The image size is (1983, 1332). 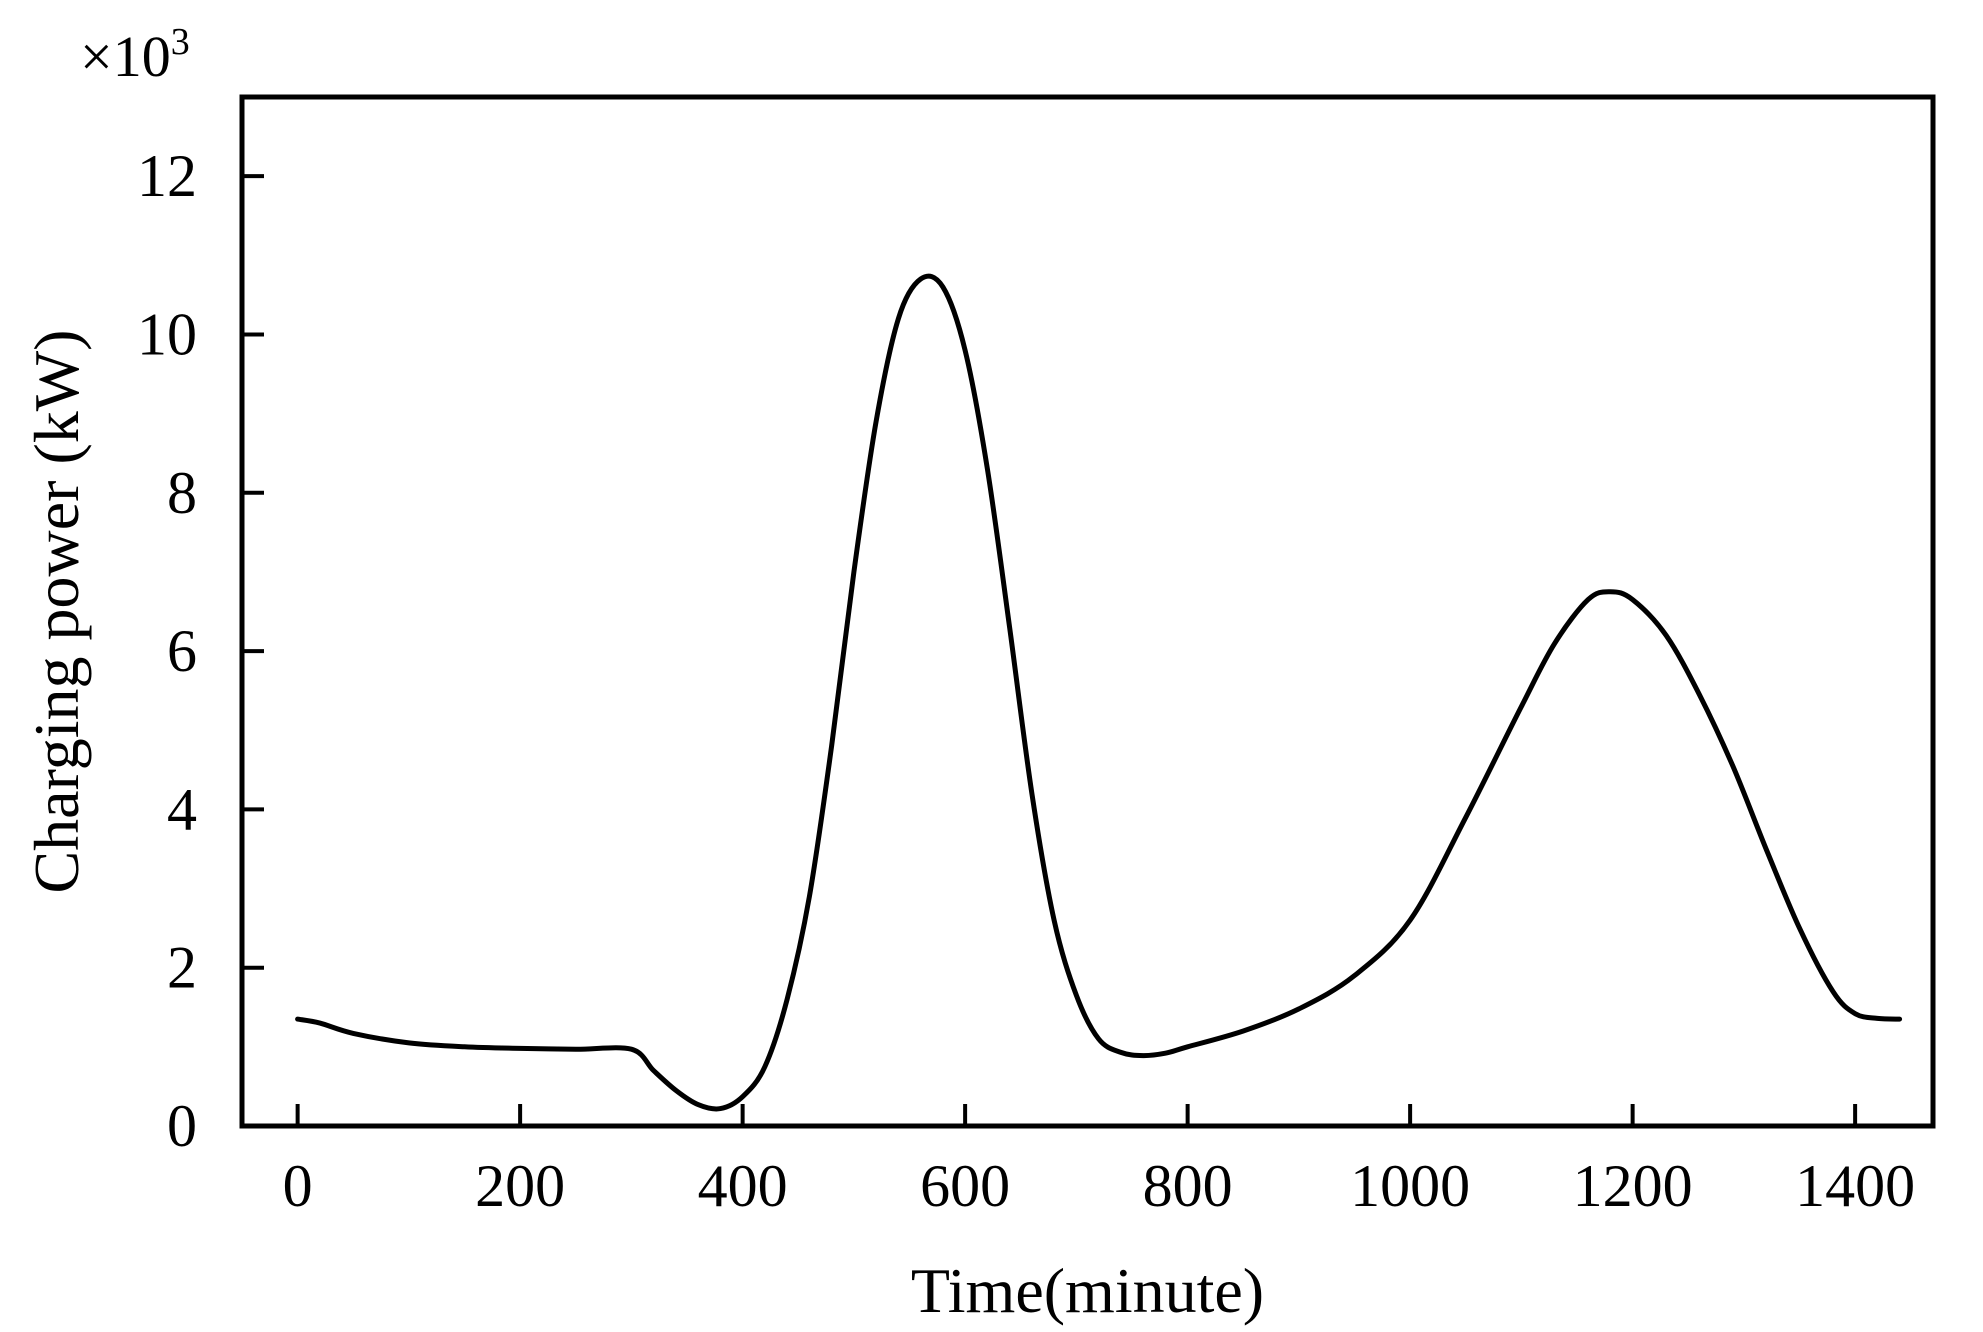 What do you see at coordinates (1188, 1186) in the screenshot?
I see `x-tick-label: 800` at bounding box center [1188, 1186].